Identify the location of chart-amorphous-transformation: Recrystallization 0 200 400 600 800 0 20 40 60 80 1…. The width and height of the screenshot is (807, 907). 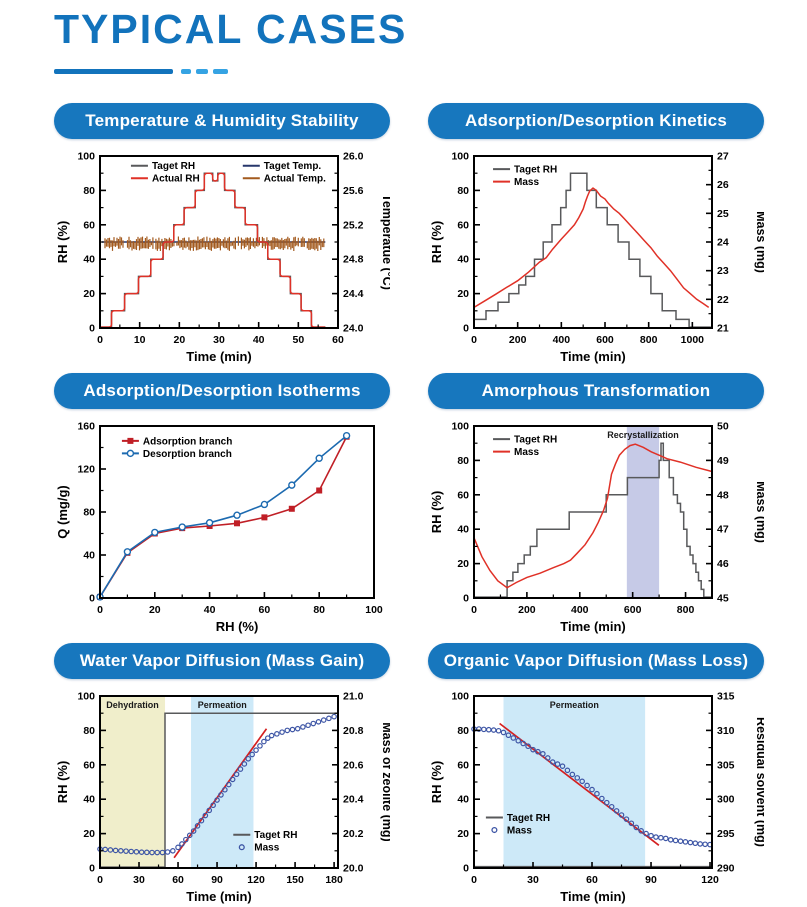
(596, 527).